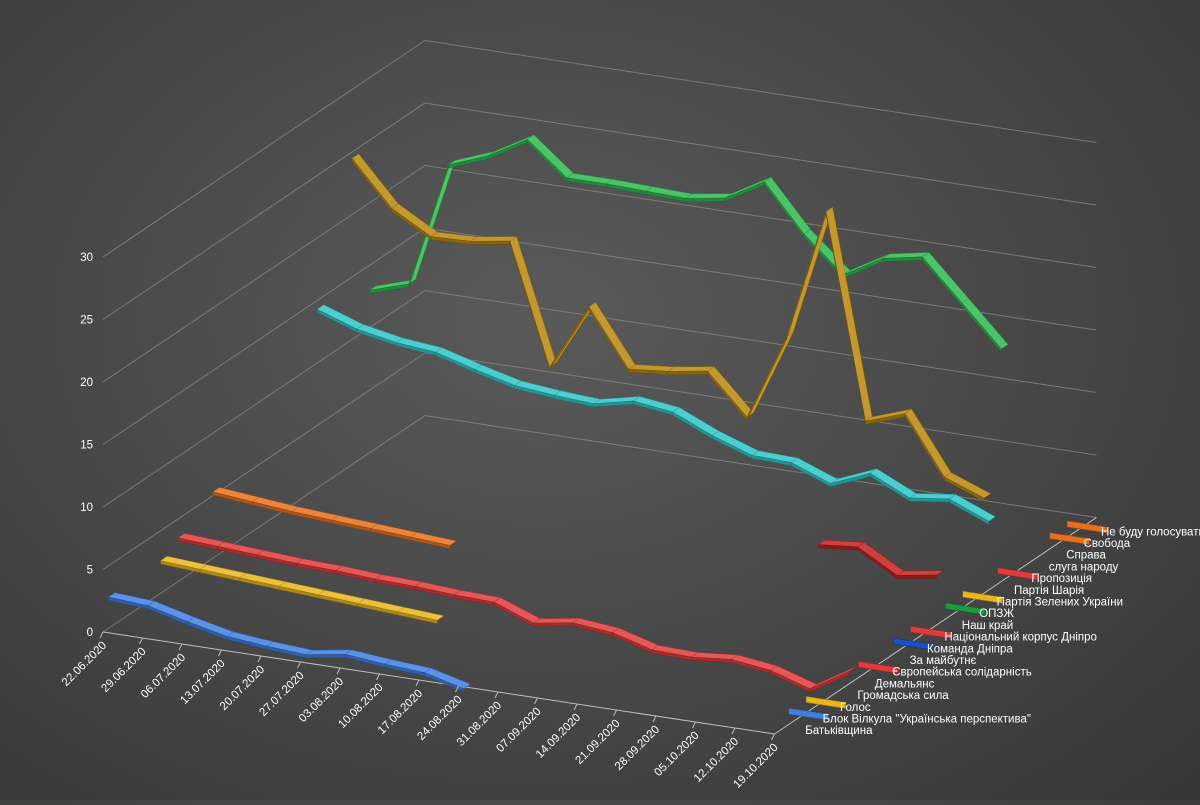 The width and height of the screenshot is (1200, 805). Describe the element at coordinates (90, 571) in the screenshot. I see `y-tick-label: 5` at that location.